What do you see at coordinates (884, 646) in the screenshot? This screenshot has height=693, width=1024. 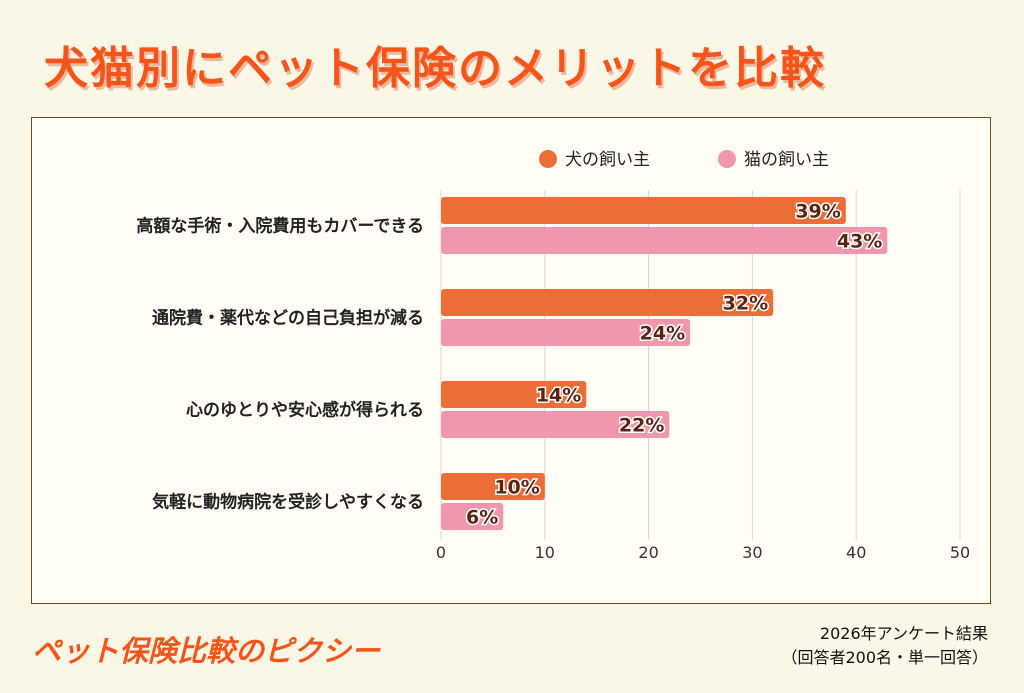 I see `survey-note: 2026年アンケート結果 （回答者200名・単一回答）` at bounding box center [884, 646].